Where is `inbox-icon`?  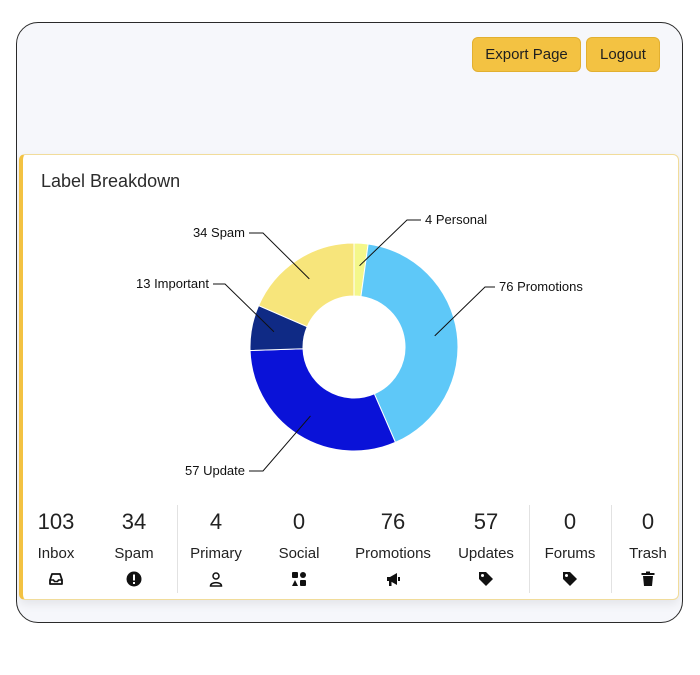
inbox-icon is located at coordinates (56, 579).